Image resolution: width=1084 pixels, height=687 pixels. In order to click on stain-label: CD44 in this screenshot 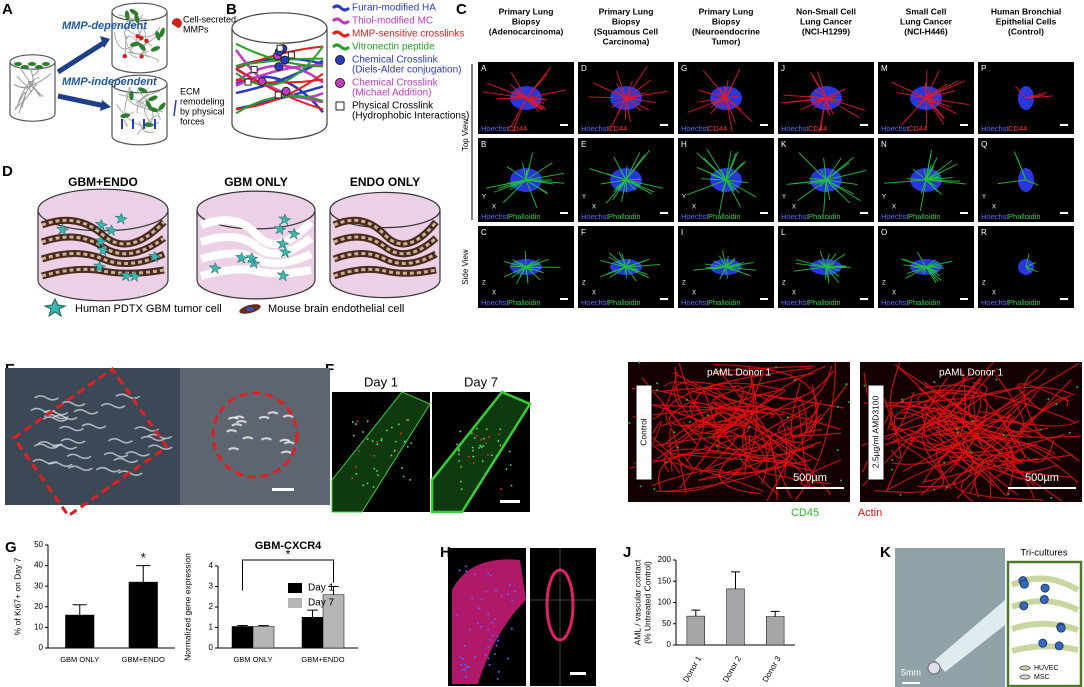, I will do `click(917, 128)`.